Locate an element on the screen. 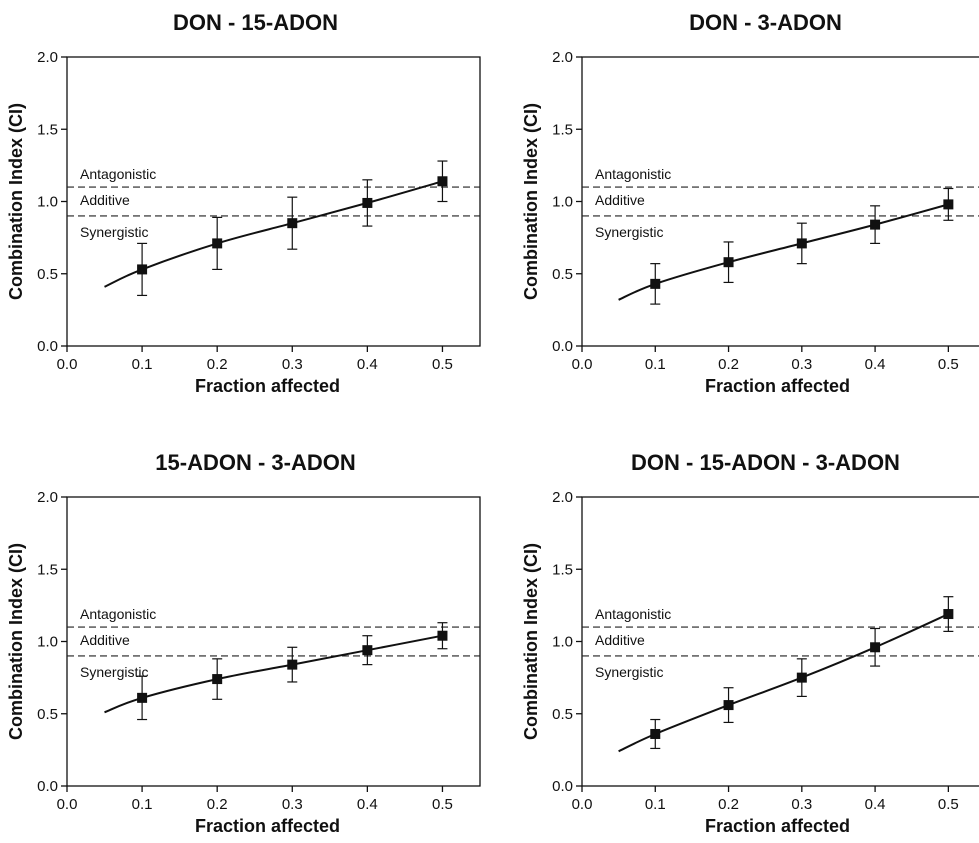  chart-title: DON - 15-ADON is located at coordinates (255, 22).